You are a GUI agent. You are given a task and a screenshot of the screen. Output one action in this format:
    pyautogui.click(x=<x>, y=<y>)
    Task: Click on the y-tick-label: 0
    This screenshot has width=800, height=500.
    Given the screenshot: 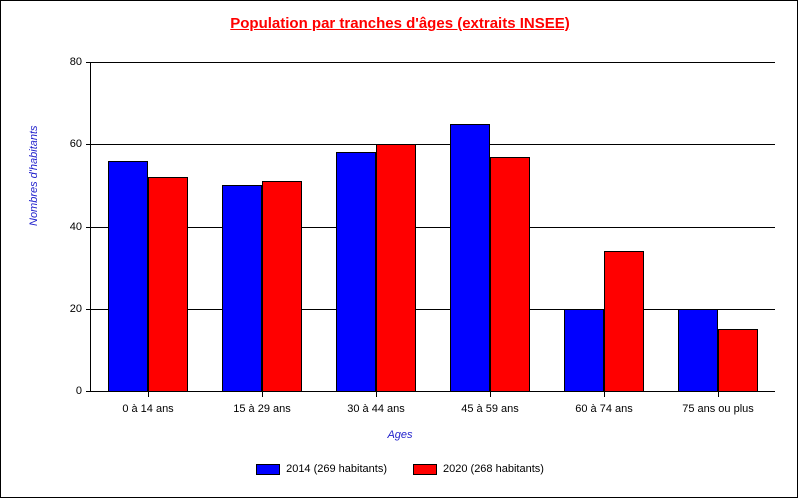 What is the action you would take?
    pyautogui.click(x=78, y=391)
    